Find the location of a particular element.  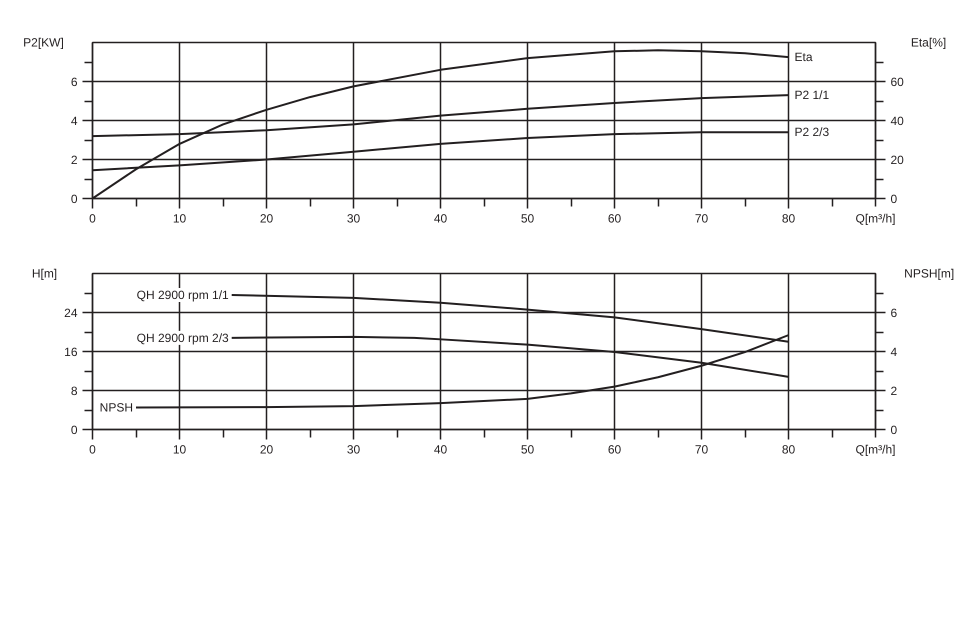

y-tick-label: 2 is located at coordinates (74, 160).